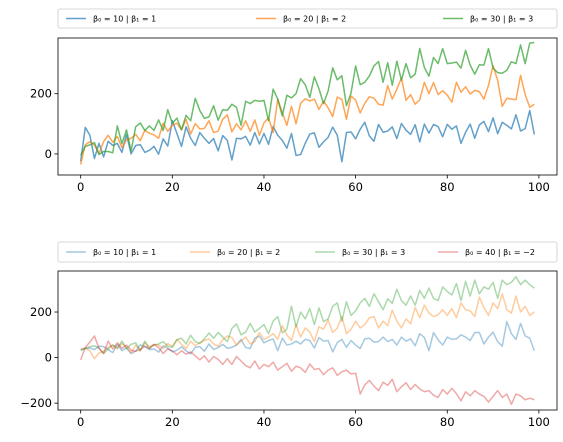  What do you see at coordinates (36, 403) in the screenshot?
I see `y-tick-label: −200` at bounding box center [36, 403].